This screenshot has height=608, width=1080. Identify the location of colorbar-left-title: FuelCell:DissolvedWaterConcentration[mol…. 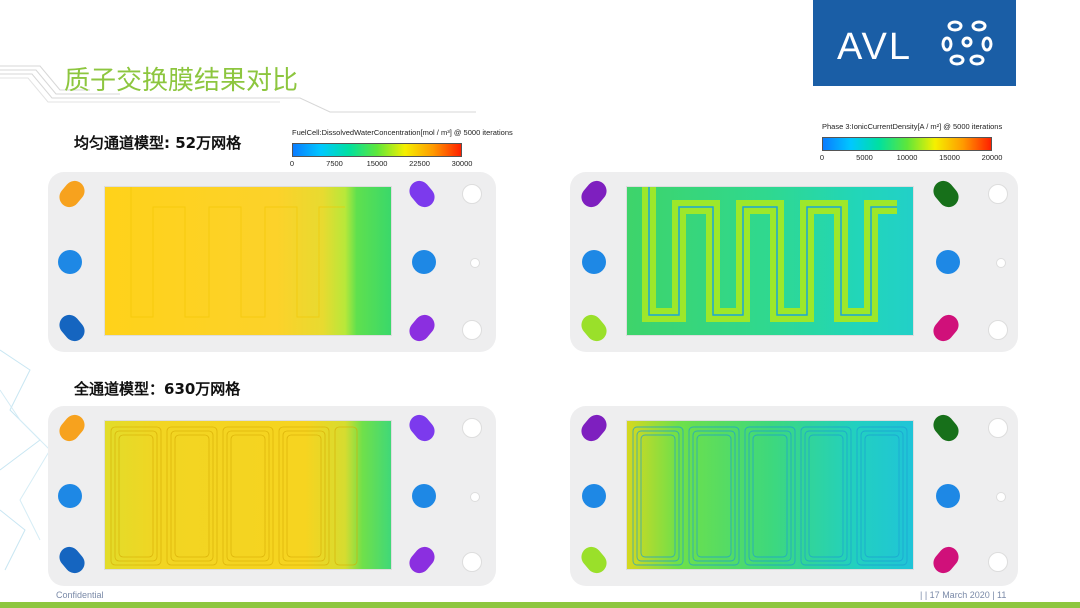
(402, 132).